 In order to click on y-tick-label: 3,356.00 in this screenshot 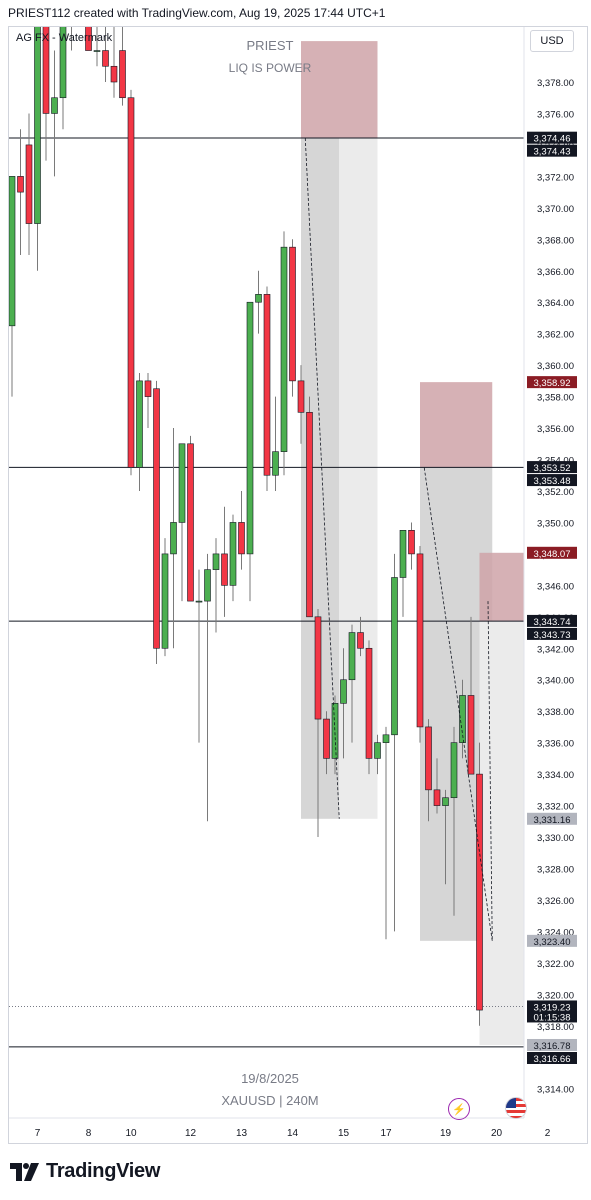, I will do `click(555, 429)`.